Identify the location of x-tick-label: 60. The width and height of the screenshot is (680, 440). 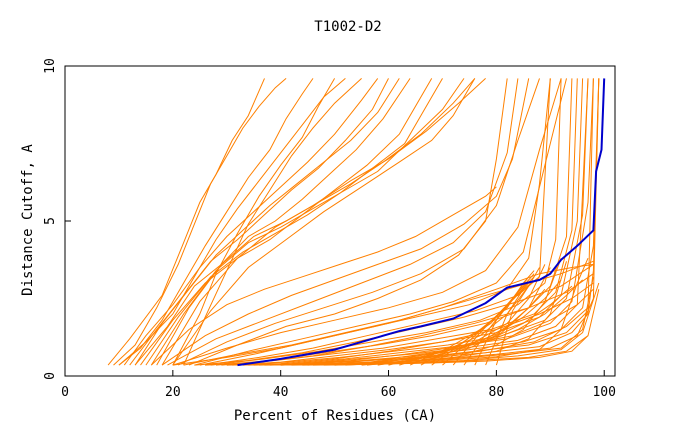
(389, 392).